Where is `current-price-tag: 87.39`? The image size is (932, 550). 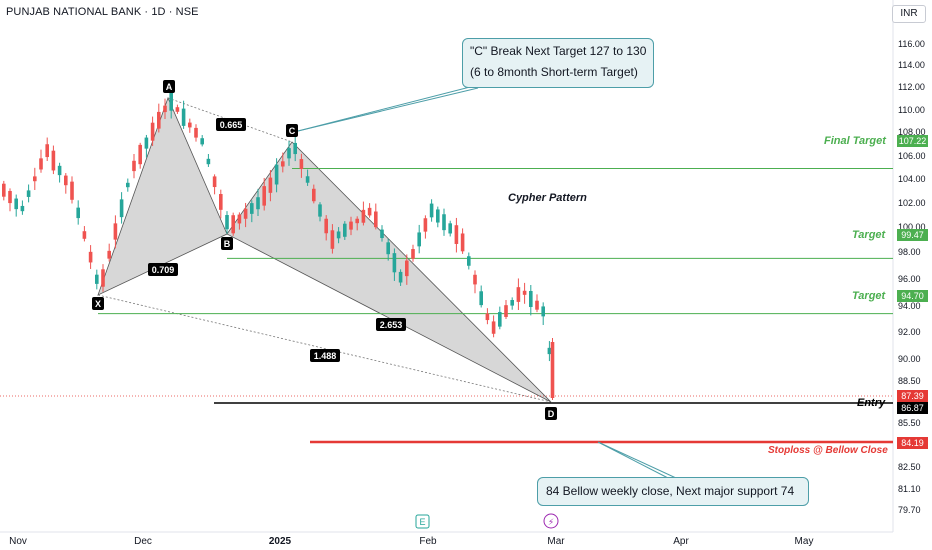
current-price-tag: 87.39 is located at coordinates (912, 396).